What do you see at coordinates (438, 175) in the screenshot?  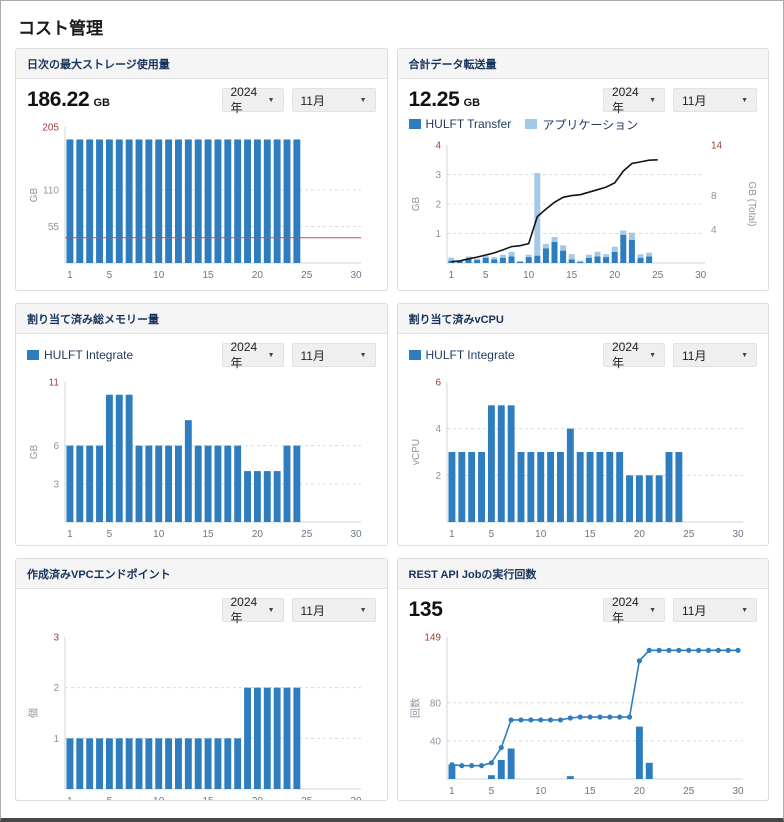 I see `svg-text: 3` at bounding box center [438, 175].